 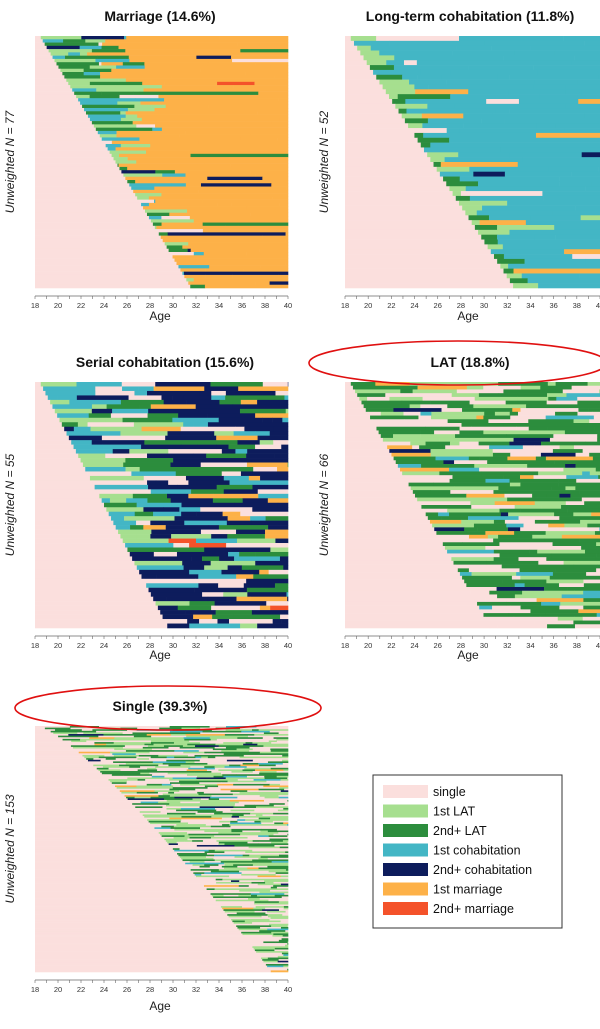 What do you see at coordinates (58, 989) in the screenshot?
I see `x-tick-label: 20` at bounding box center [58, 989].